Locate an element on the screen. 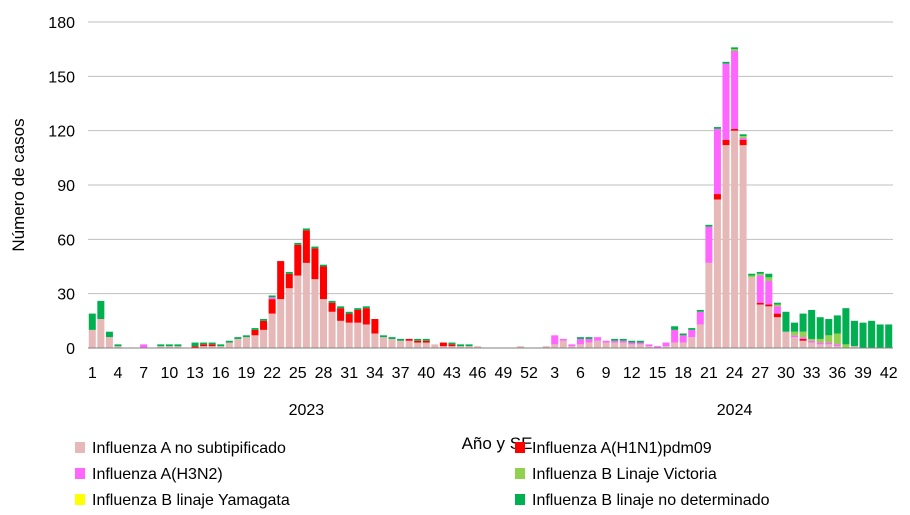 The image size is (910, 515). year-label: 2023 is located at coordinates (307, 410).